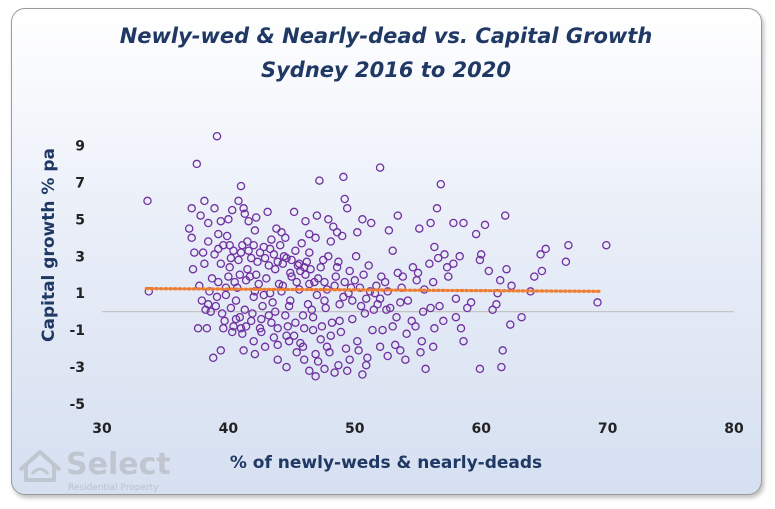 The height and width of the screenshot is (509, 775). I want to click on y-tick-label: 3, so click(80, 257).